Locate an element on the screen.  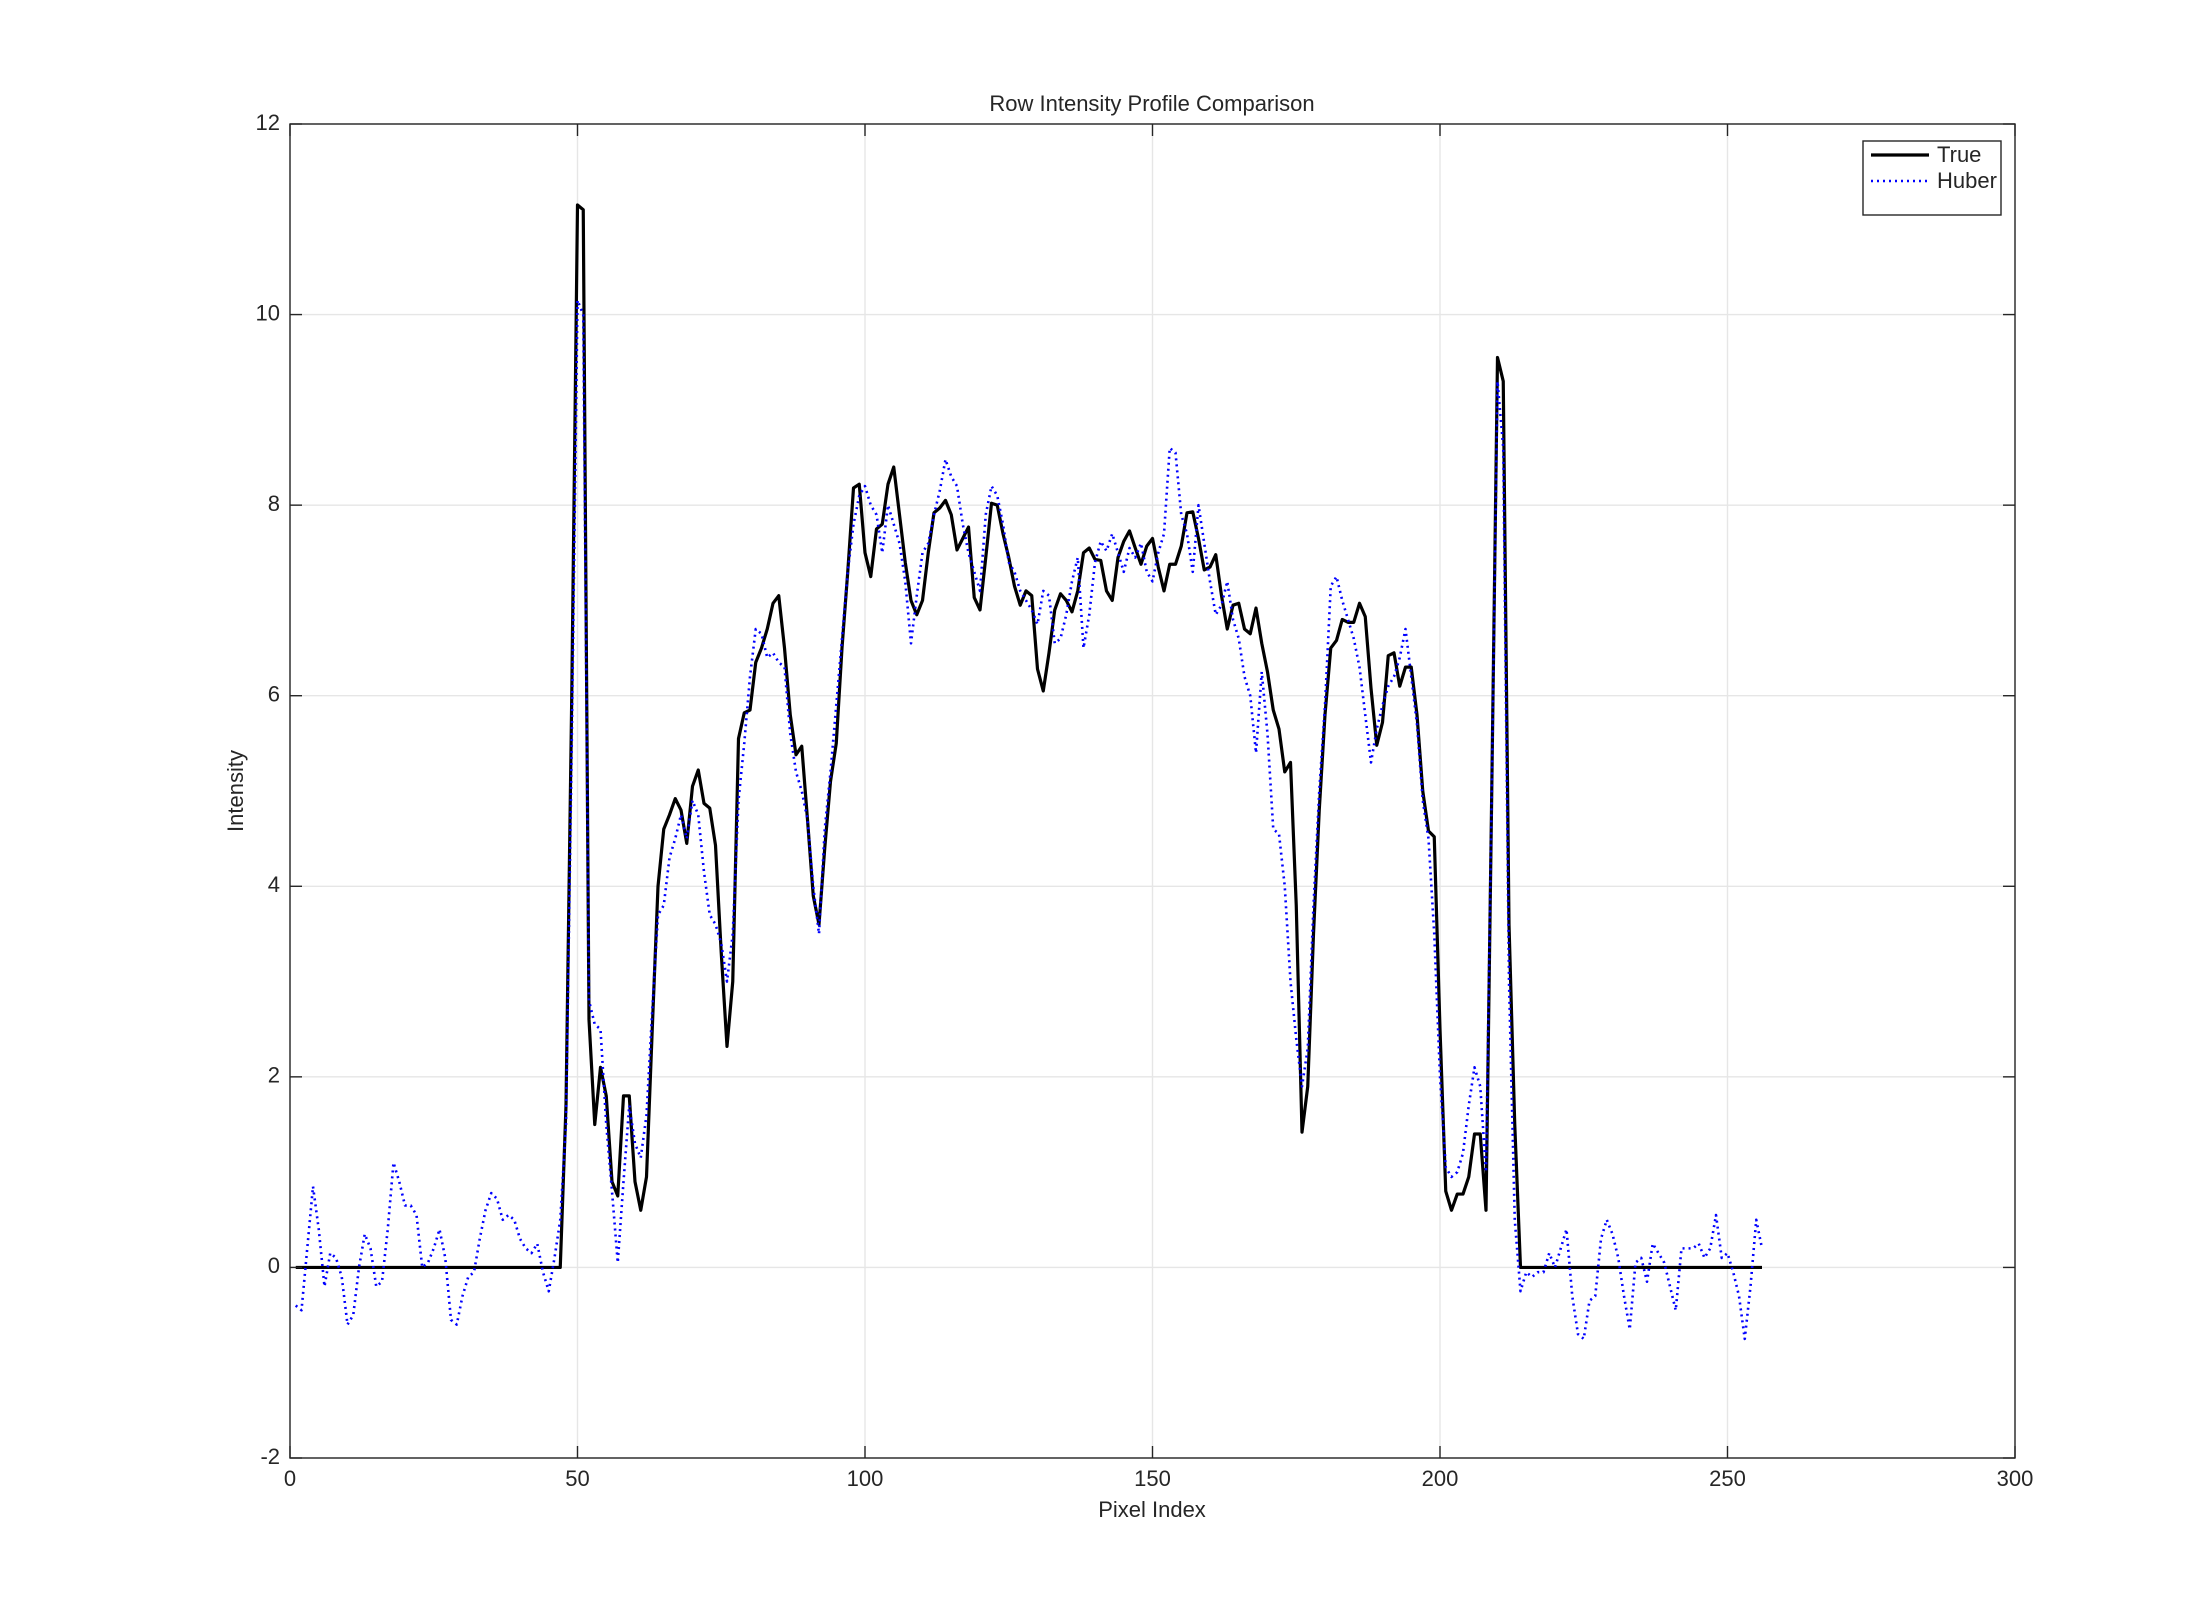
x-tick-label: 200 is located at coordinates (1440, 1478).